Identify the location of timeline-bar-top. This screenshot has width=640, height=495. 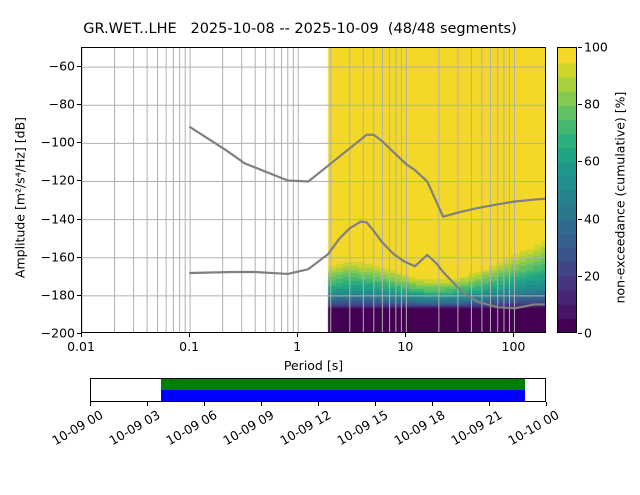
(343, 384).